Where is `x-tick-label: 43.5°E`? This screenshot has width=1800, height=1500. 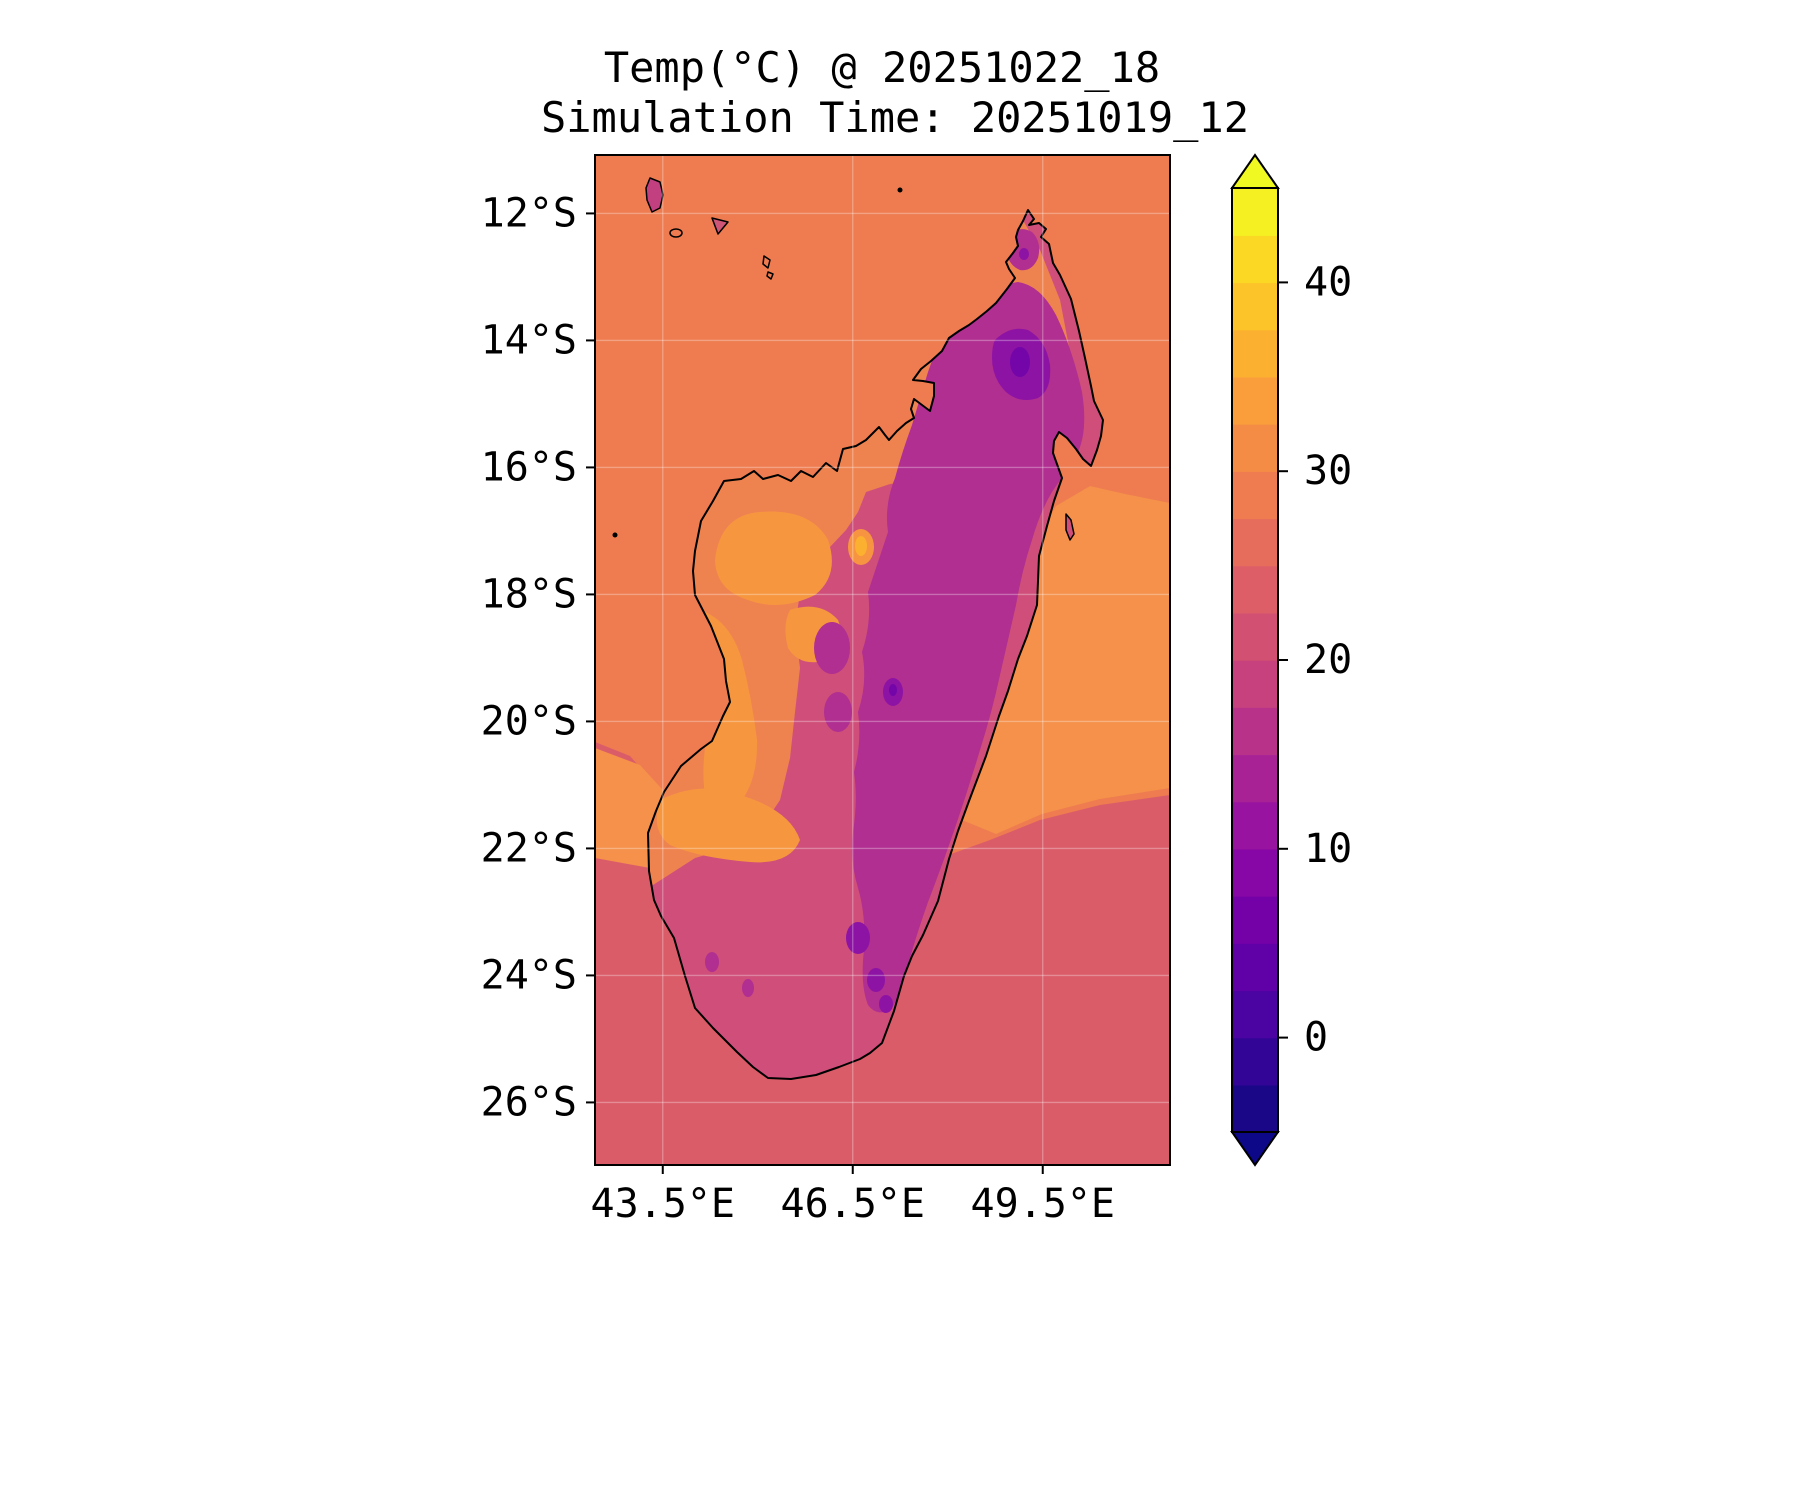
x-tick-label: 43.5°E is located at coordinates (663, 1204).